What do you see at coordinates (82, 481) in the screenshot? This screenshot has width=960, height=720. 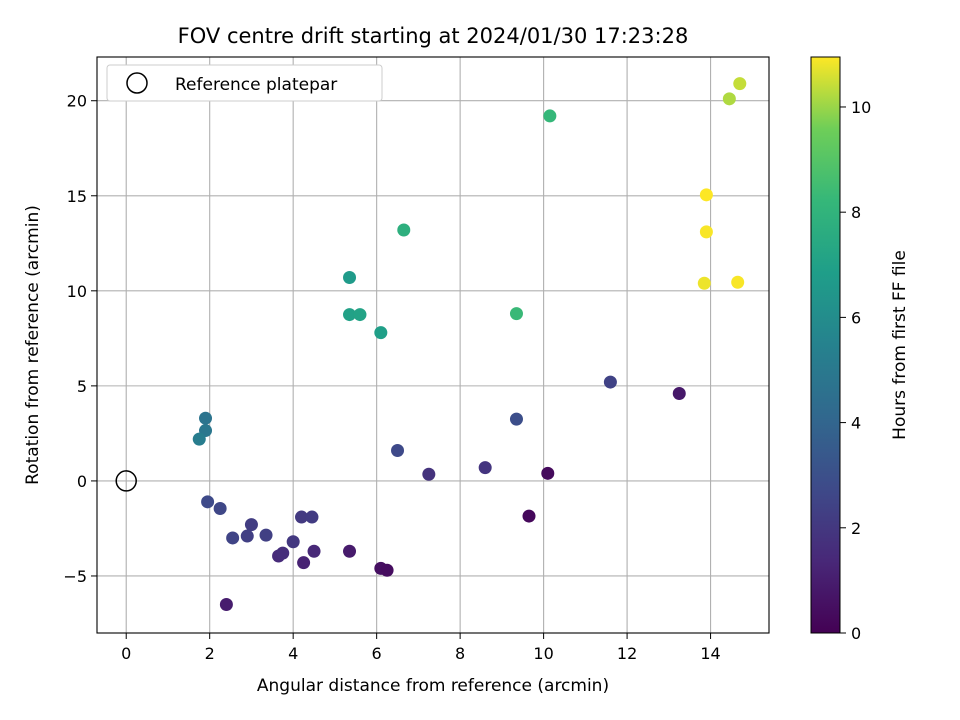 I see `y-tick-label: 0` at bounding box center [82, 481].